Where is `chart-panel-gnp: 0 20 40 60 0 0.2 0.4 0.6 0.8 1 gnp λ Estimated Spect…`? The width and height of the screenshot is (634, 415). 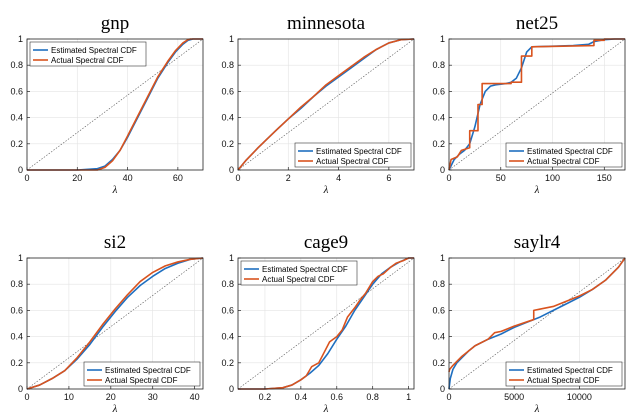
chart-panel-gnp: 0 20 40 60 0 0.2 0.4 0.6 0.8 1 gnp λ Estimated Spect… is located at coordinates (107, 104).